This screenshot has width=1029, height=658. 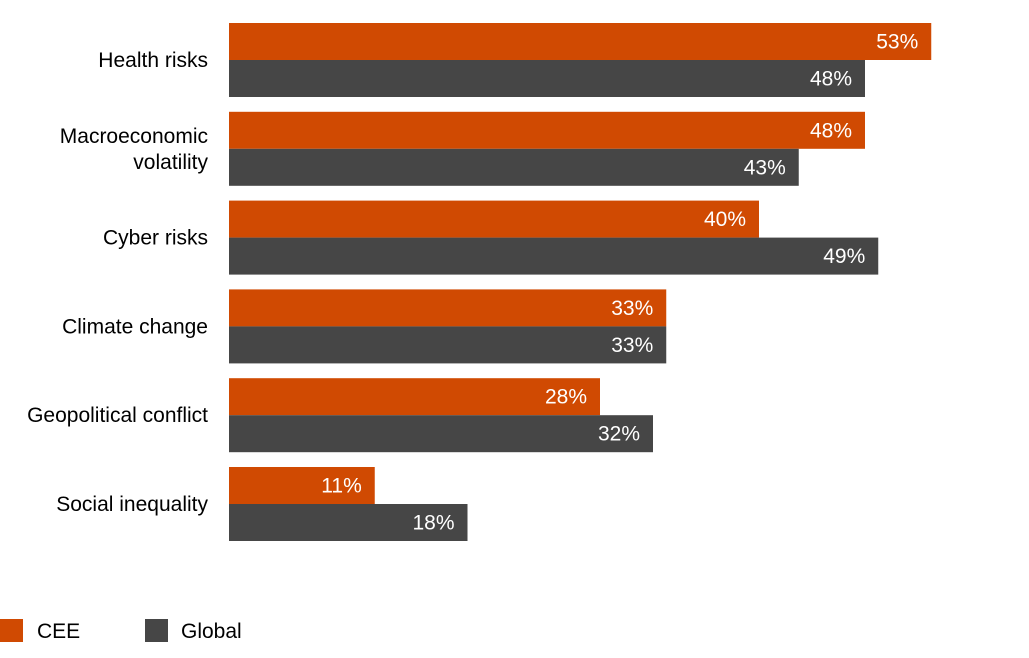 I want to click on legend-item-global: Global, so click(x=193, y=631).